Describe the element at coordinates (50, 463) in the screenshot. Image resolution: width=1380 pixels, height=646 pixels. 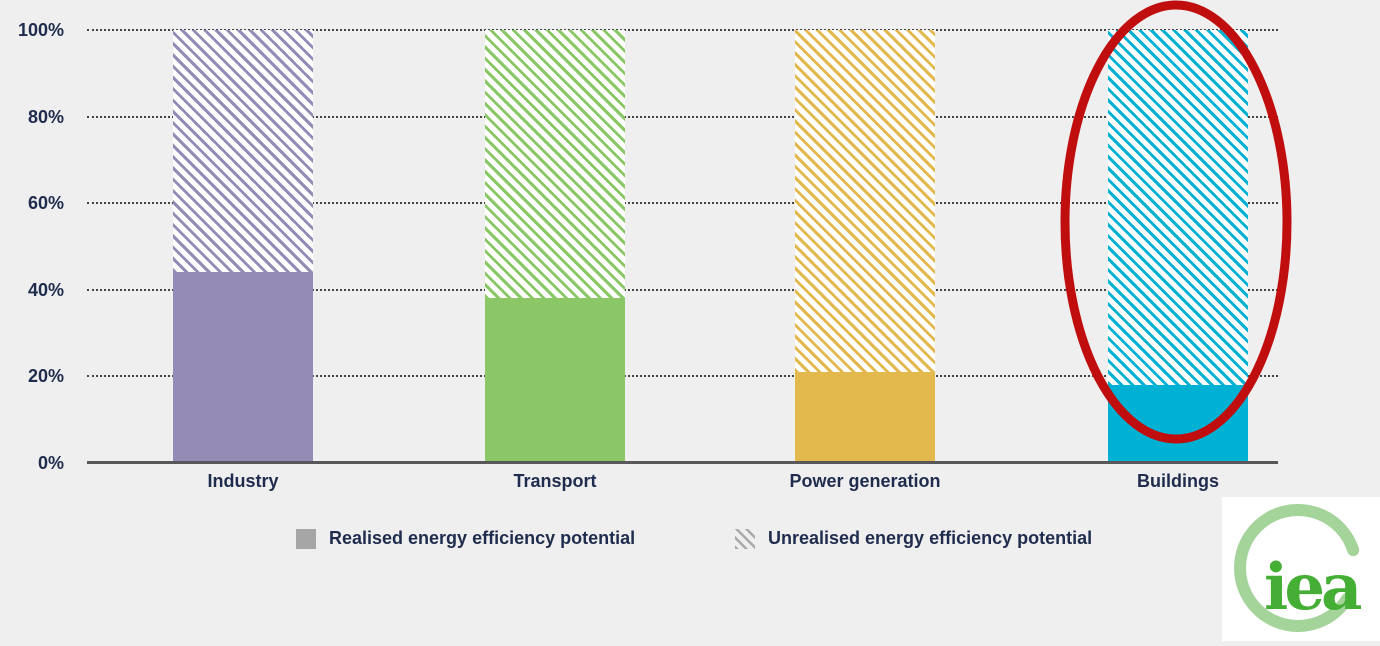
I see `y-tick-label: 0%` at that location.